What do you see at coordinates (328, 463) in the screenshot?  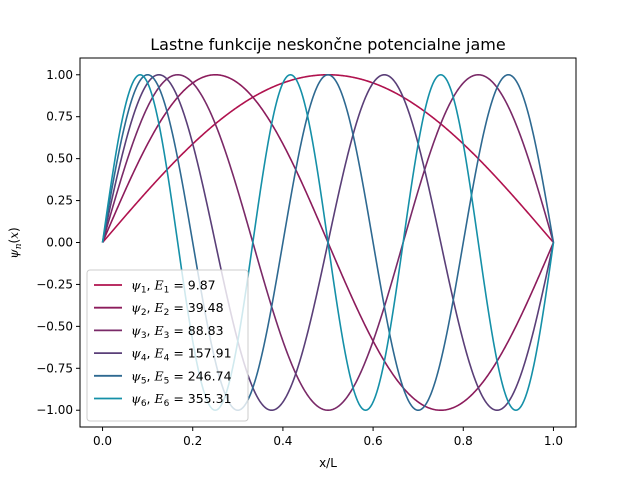 I see `x-axis-label: x/L` at bounding box center [328, 463].